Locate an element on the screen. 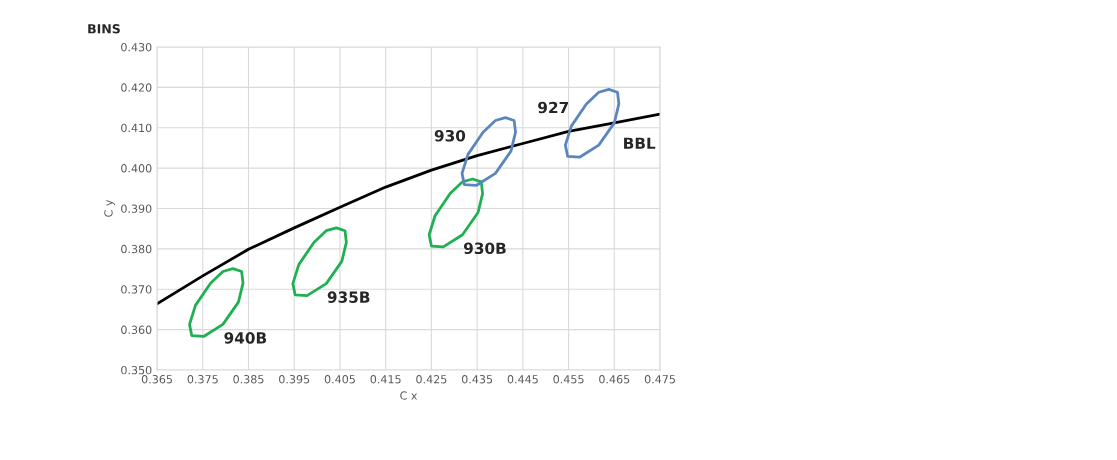 The height and width of the screenshot is (460, 1117). series-label: BBL is located at coordinates (640, 143).